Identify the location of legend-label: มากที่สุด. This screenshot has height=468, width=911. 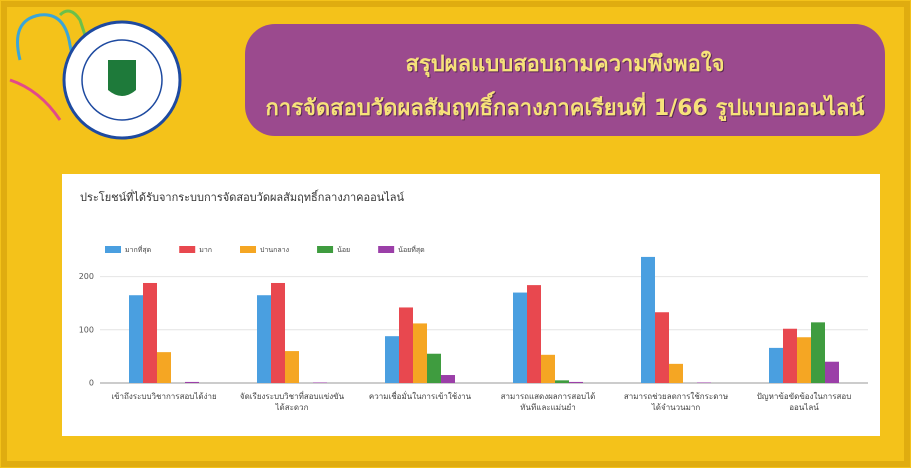
(138, 249).